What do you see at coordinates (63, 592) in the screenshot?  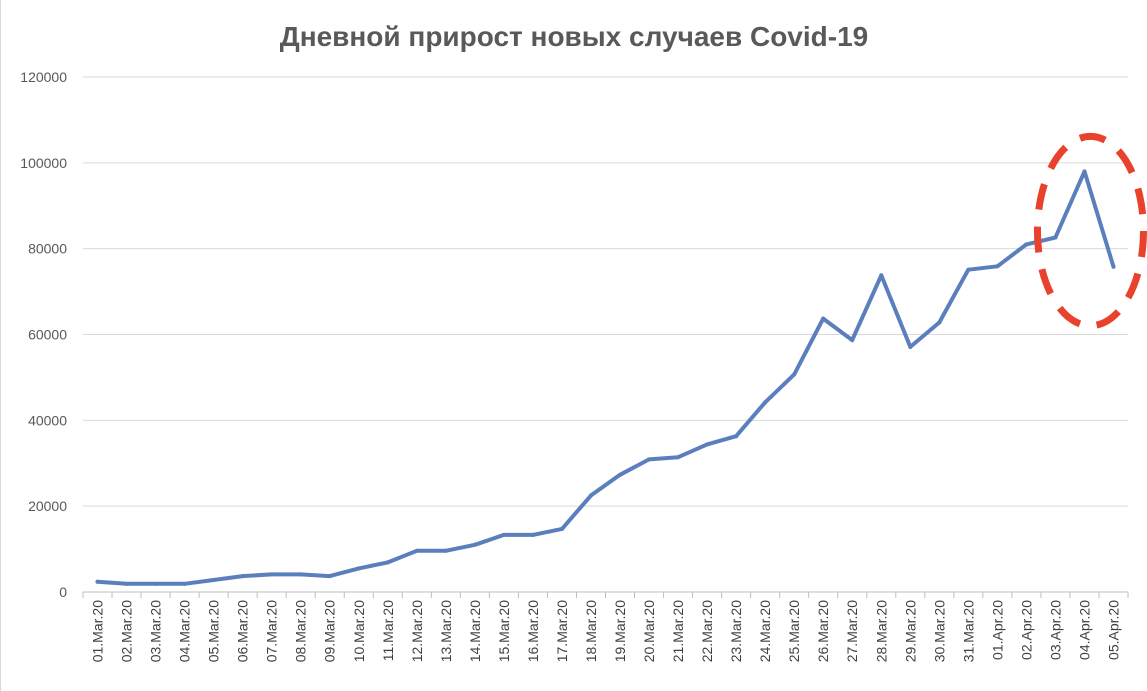 I see `y-tick-label: 0` at bounding box center [63, 592].